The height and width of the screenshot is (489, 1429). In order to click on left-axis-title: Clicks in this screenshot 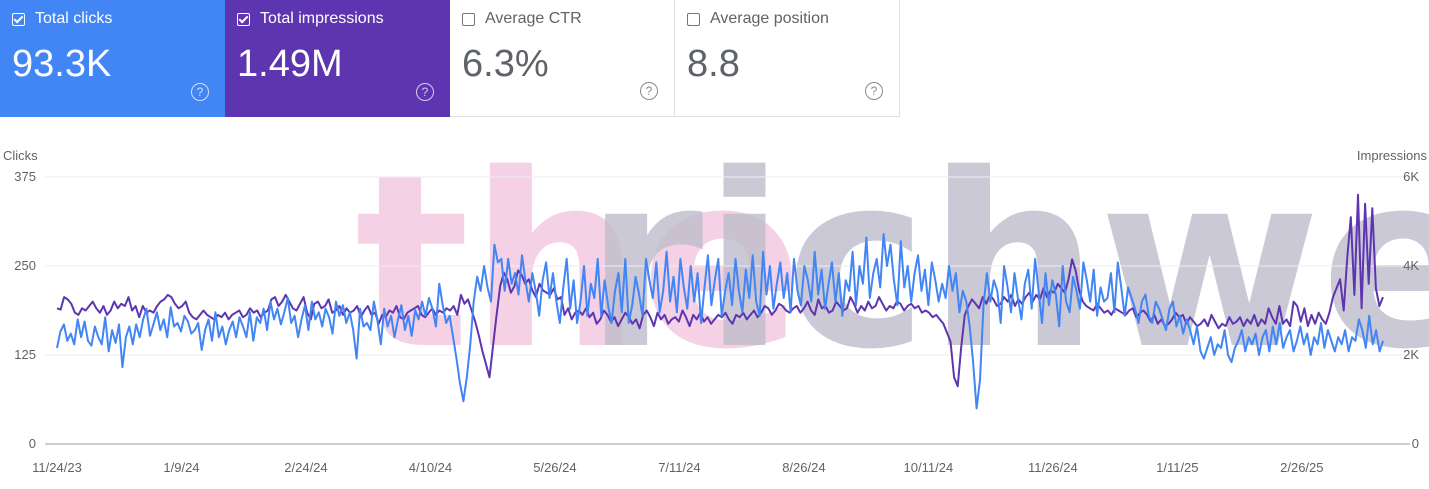, I will do `click(20, 155)`.